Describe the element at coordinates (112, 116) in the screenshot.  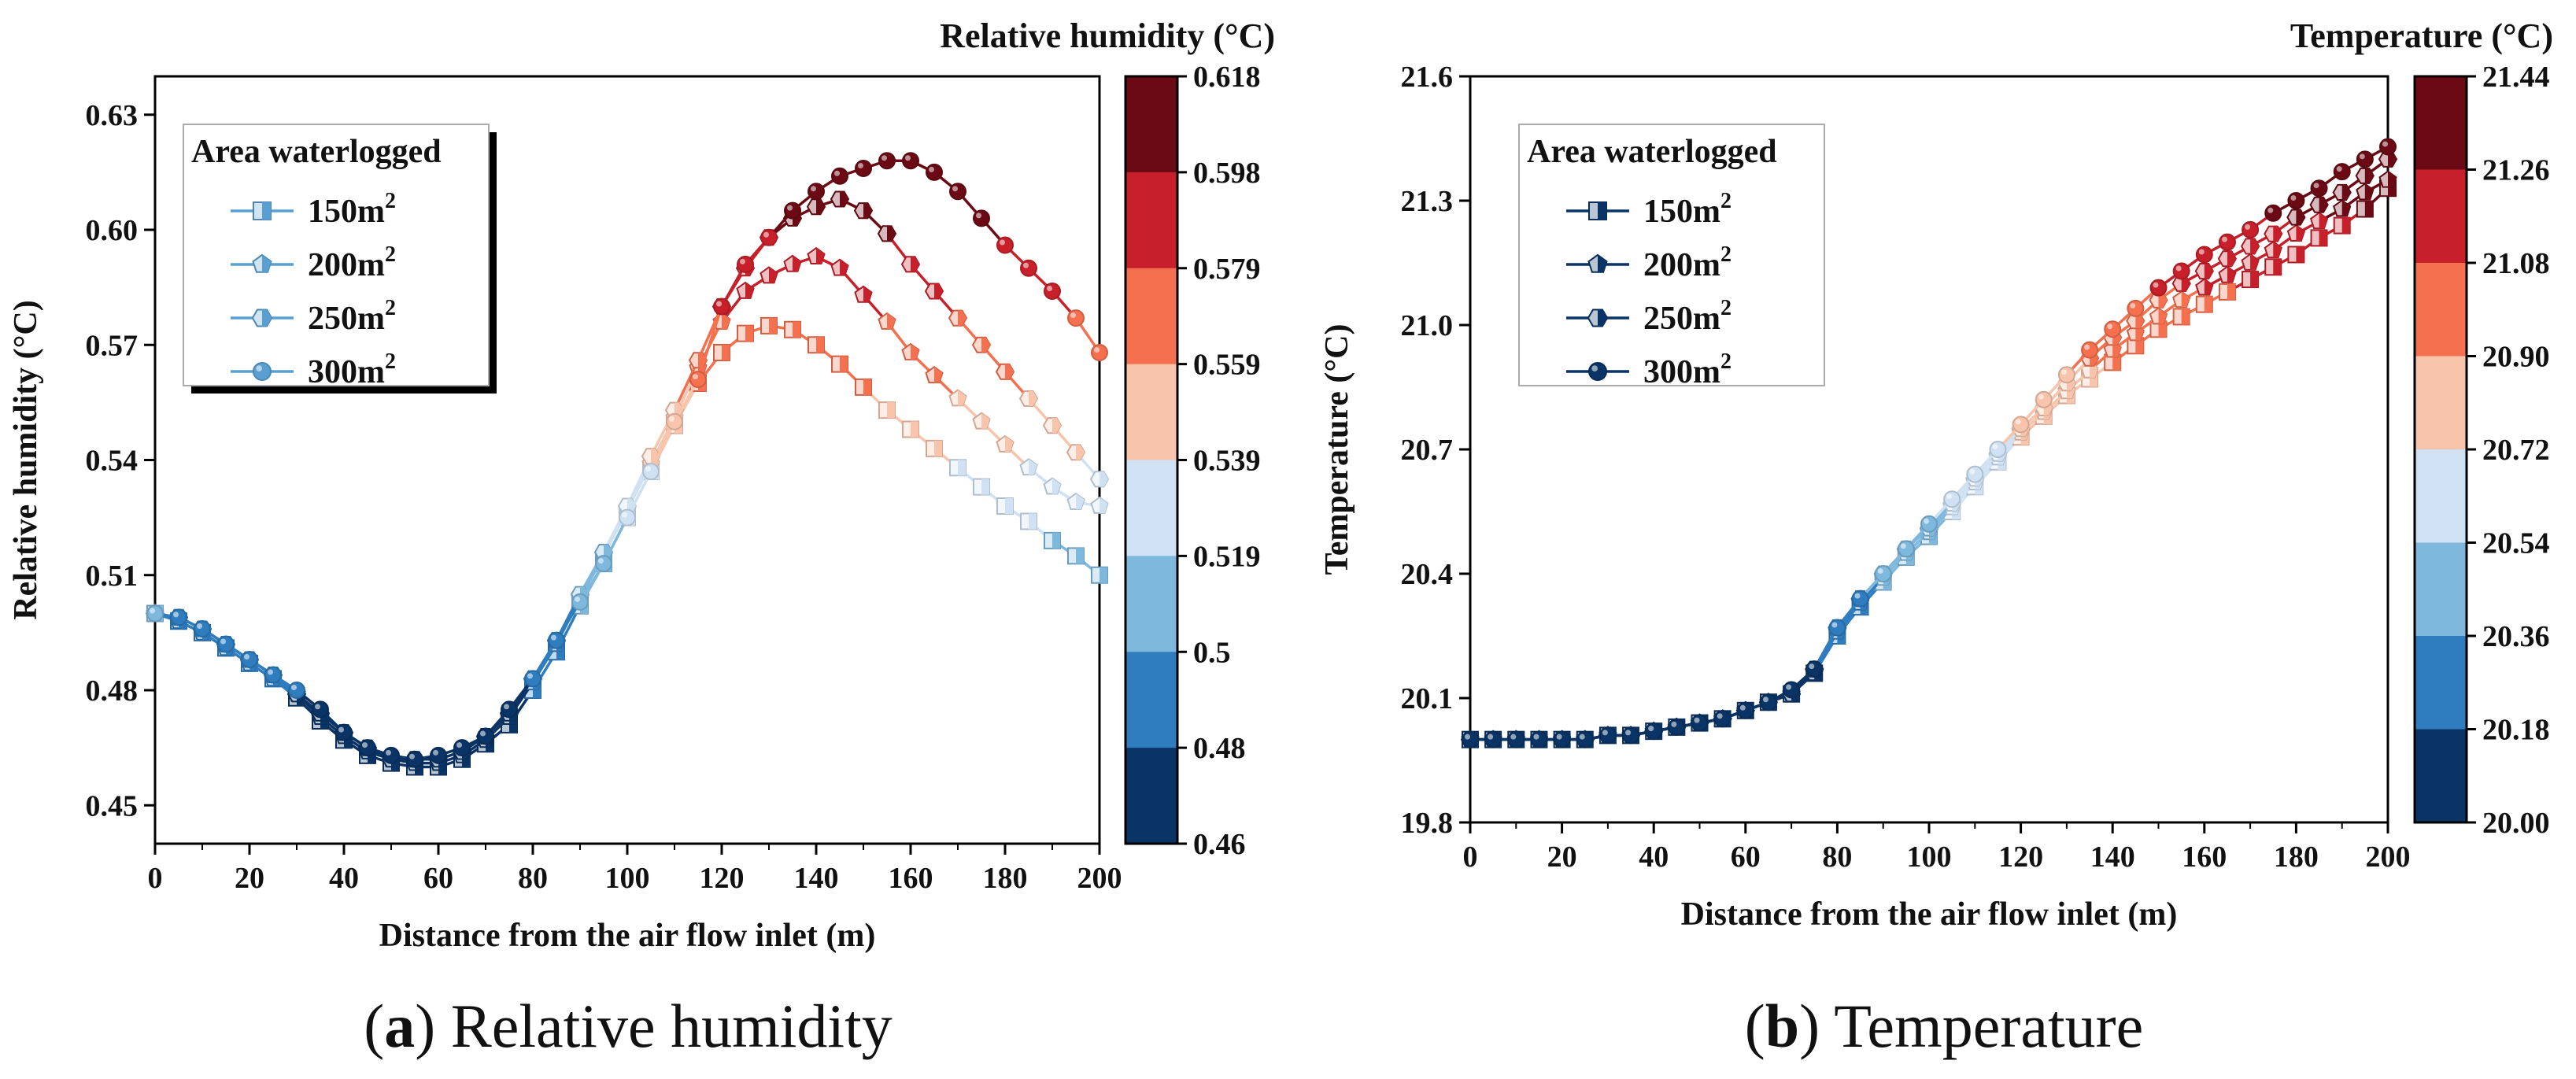
I see `y-tick-label: 0.63` at that location.